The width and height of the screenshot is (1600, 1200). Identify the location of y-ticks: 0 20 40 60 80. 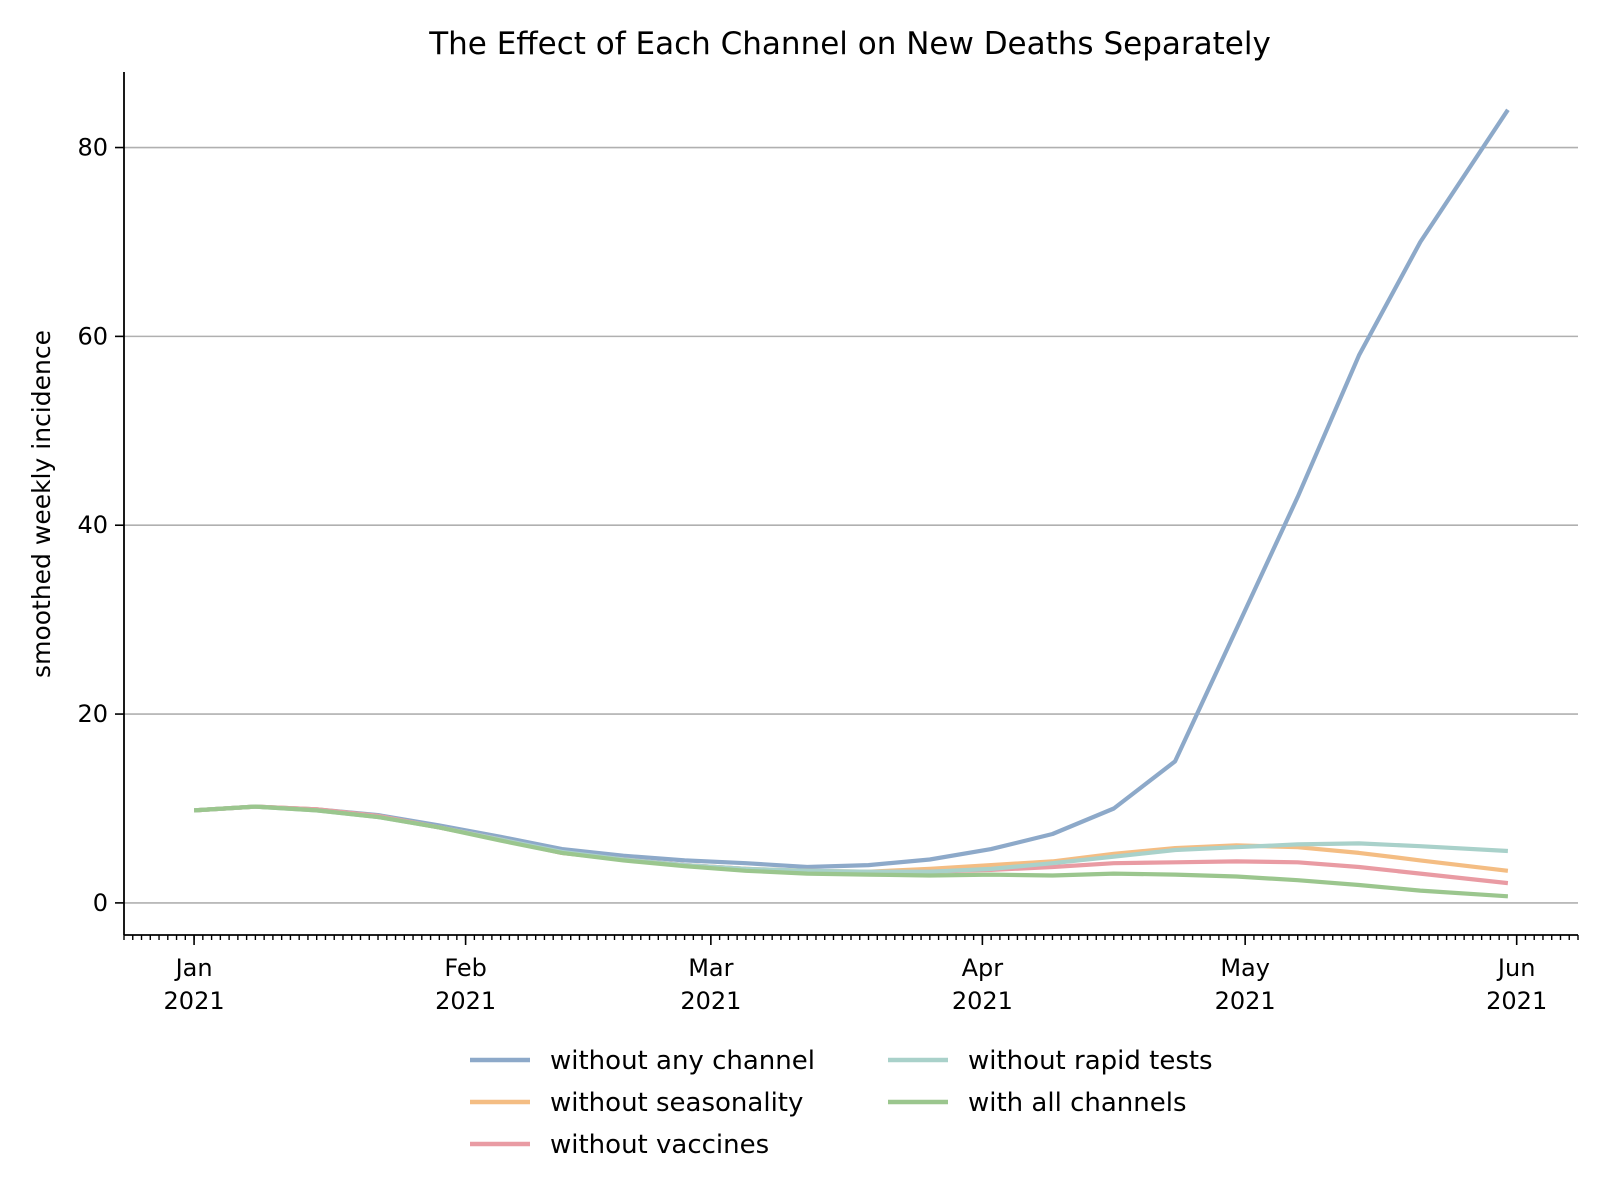
(100, 525).